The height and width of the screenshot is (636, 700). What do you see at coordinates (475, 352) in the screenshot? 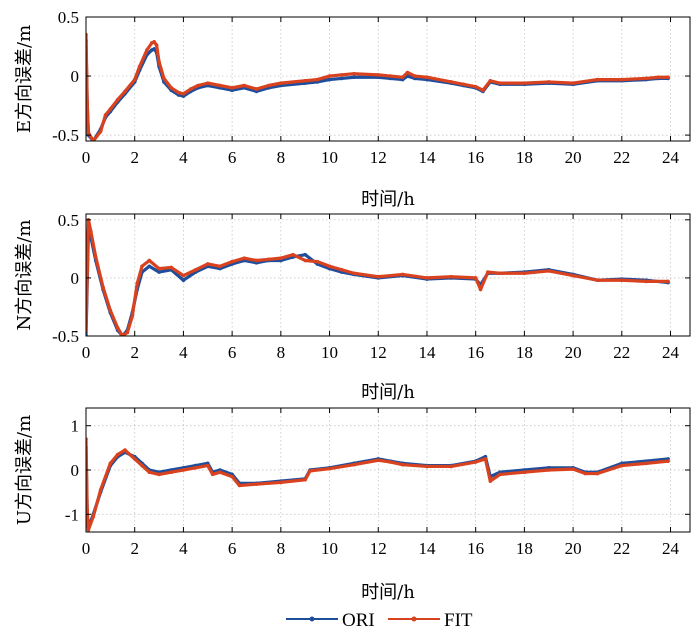
I see `x-tick-label: 16` at bounding box center [475, 352].